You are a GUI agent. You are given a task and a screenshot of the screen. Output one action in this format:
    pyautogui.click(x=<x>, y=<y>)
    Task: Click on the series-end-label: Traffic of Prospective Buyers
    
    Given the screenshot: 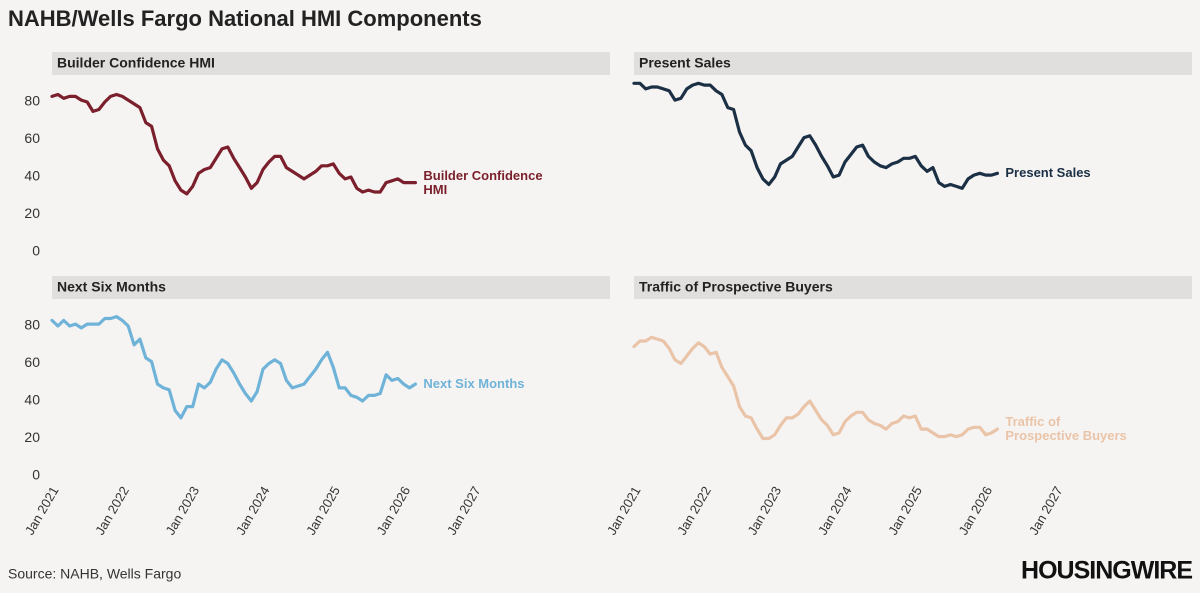 What is the action you would take?
    pyautogui.click(x=1066, y=429)
    